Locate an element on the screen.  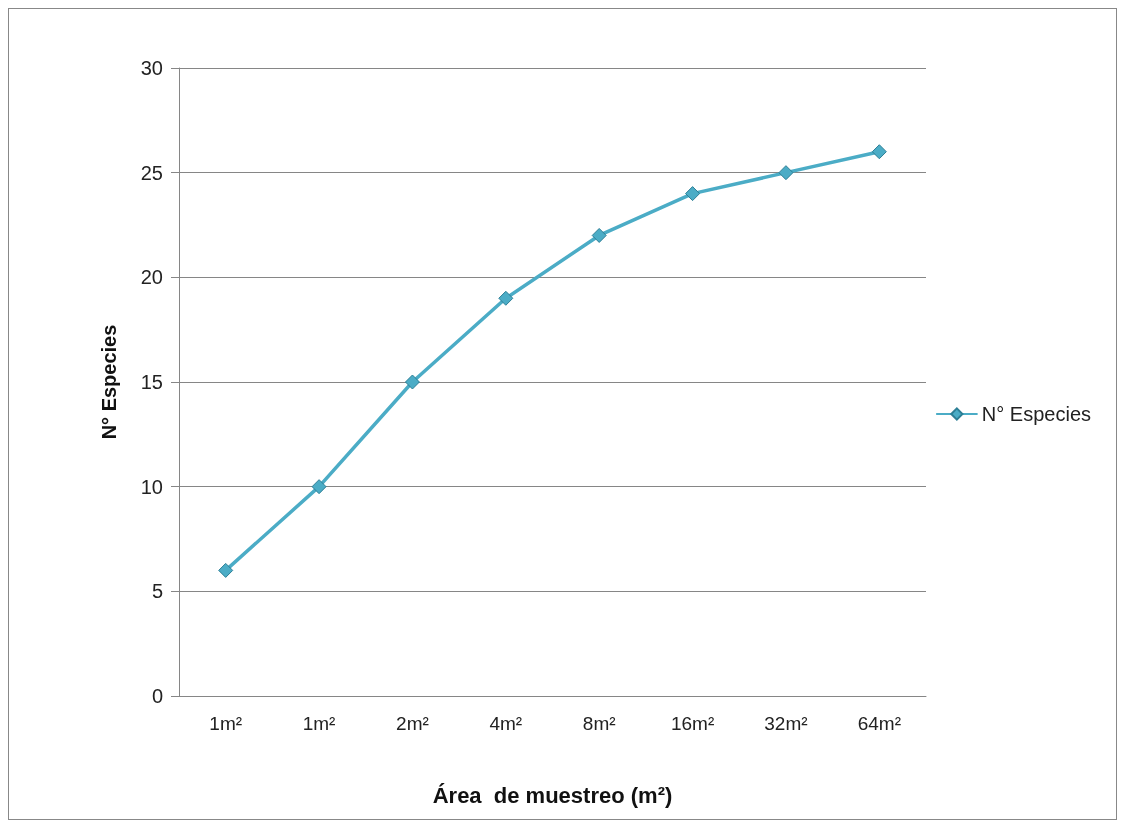
y-tick-label: 20 is located at coordinates (151, 277).